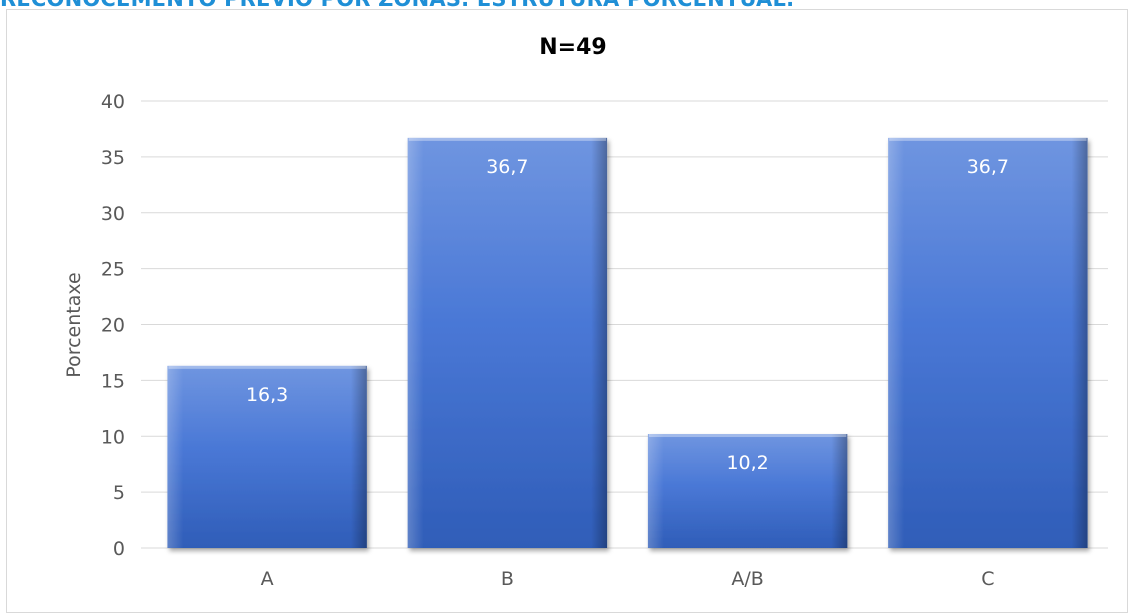  What do you see at coordinates (267, 395) in the screenshot?
I see `data-label: 16,3` at bounding box center [267, 395].